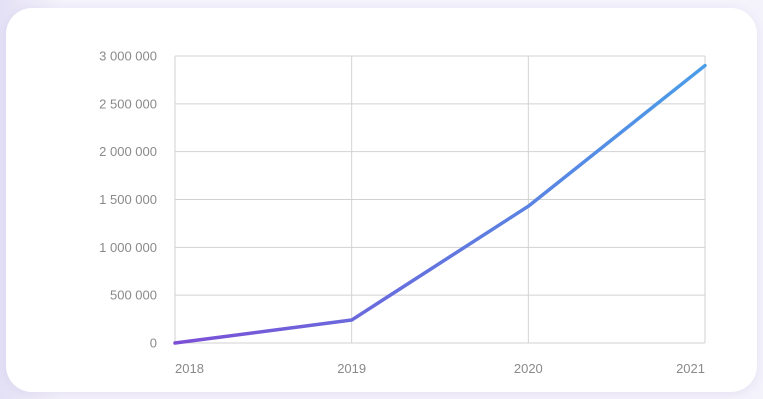 Image resolution: width=763 pixels, height=399 pixels. What do you see at coordinates (528, 368) in the screenshot?
I see `x-tick-label: 2020` at bounding box center [528, 368].